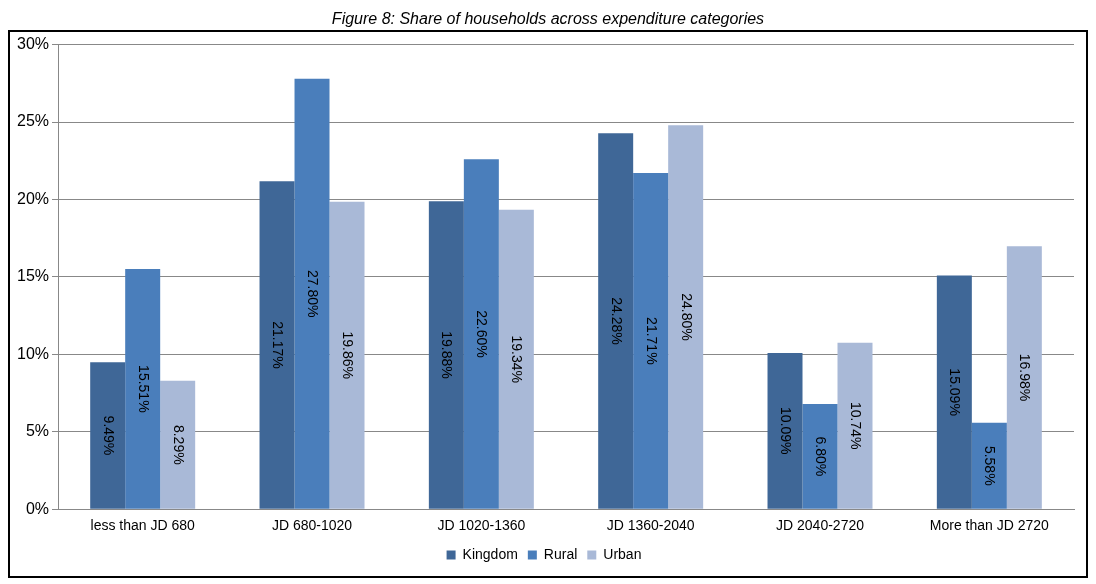 This screenshot has width=1096, height=584. I want to click on data-label: 15.09%, so click(955, 392).